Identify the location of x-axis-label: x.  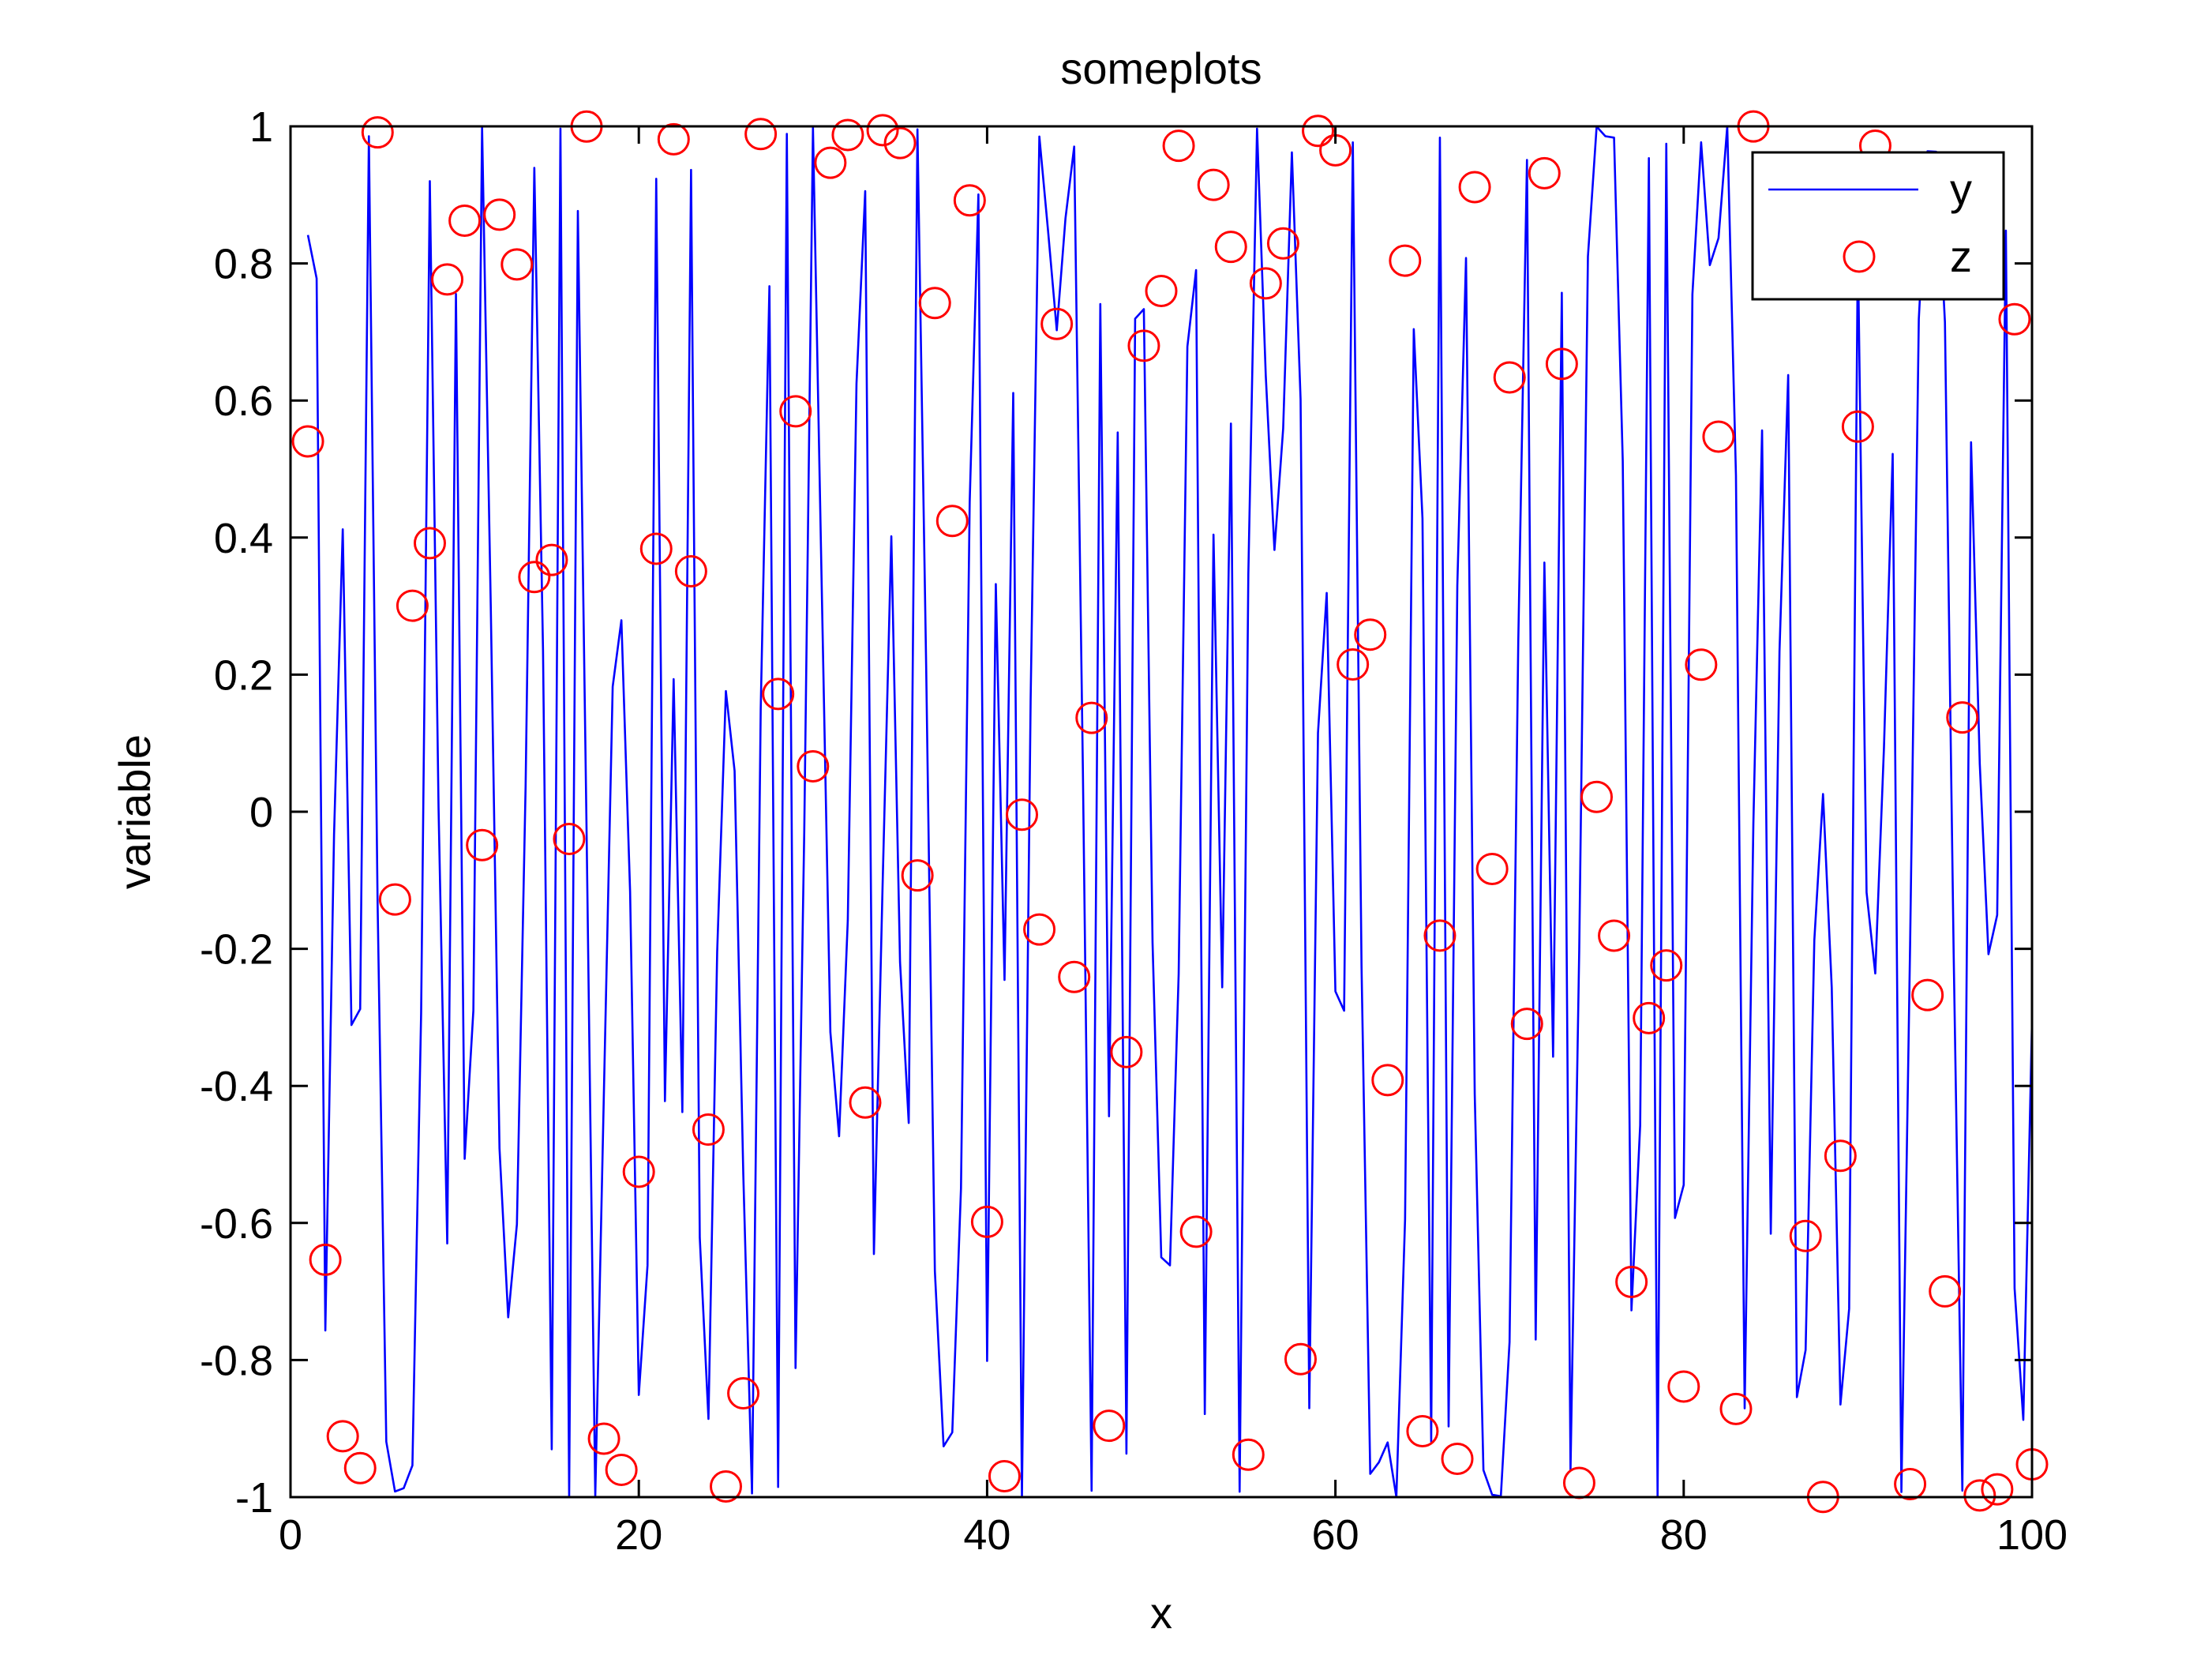
(1161, 1613).